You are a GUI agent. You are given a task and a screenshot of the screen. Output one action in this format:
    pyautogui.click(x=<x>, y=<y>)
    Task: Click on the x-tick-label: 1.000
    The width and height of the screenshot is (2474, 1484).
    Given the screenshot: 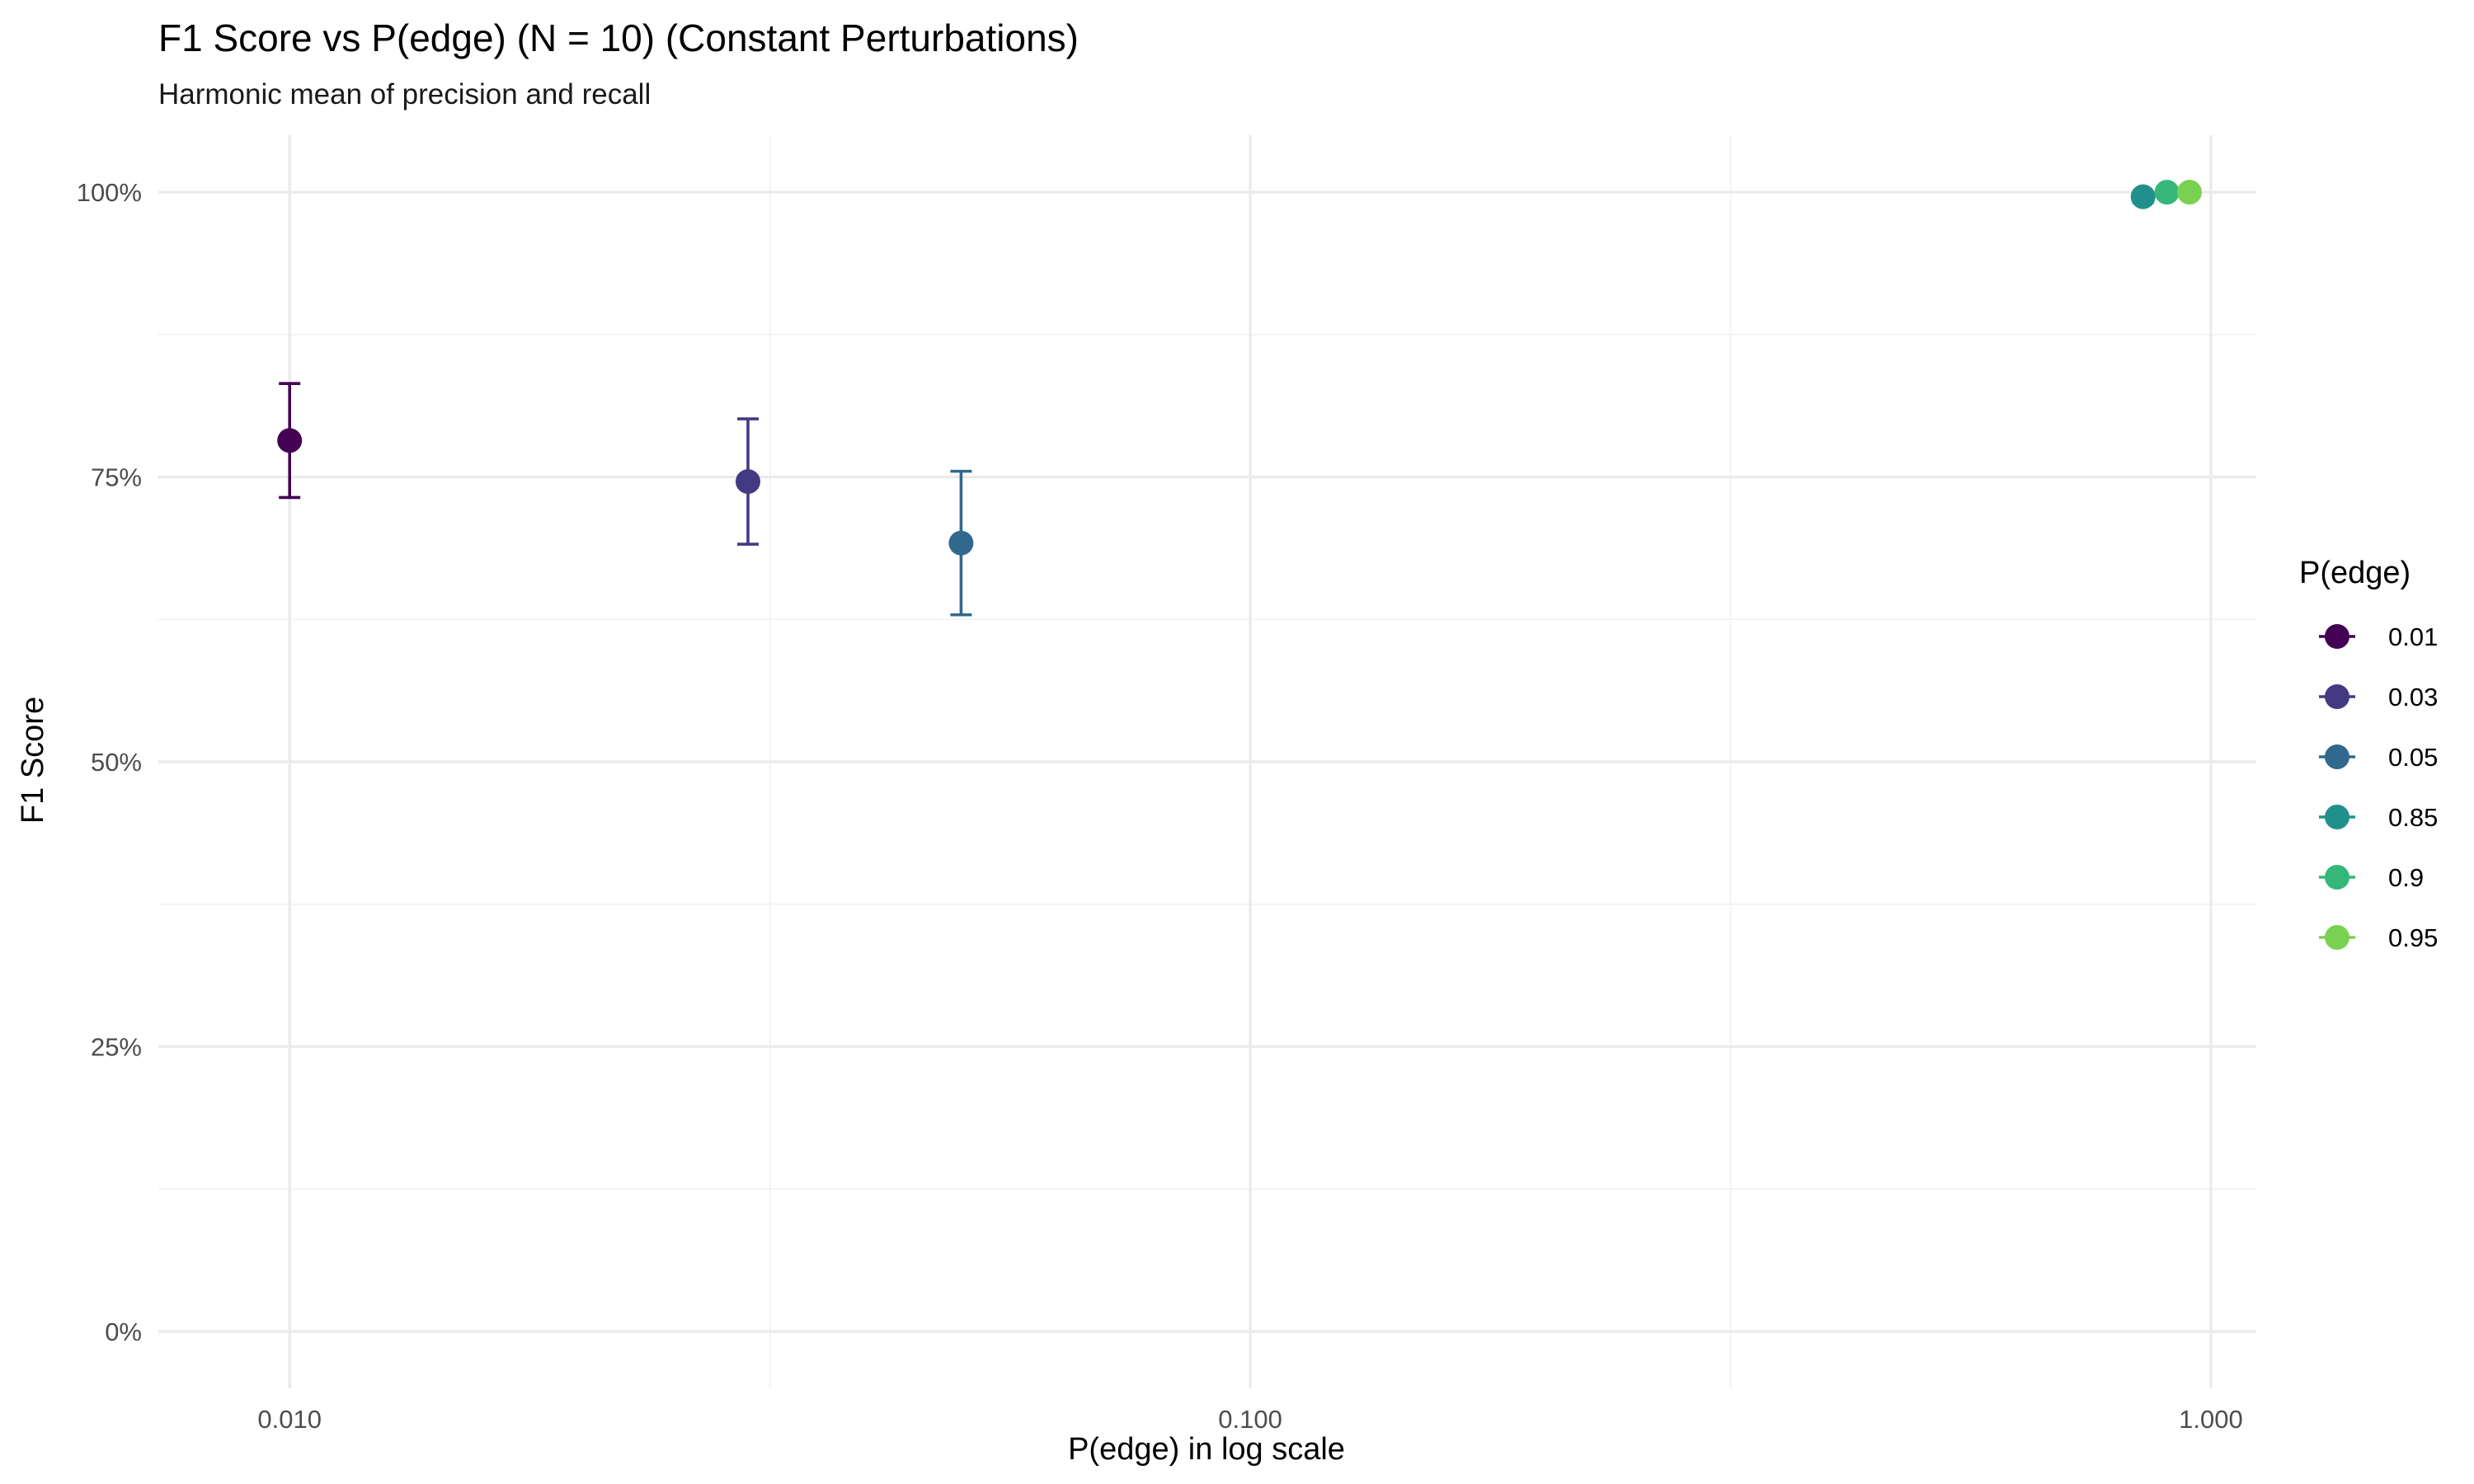 What is the action you would take?
    pyautogui.click(x=2211, y=1419)
    